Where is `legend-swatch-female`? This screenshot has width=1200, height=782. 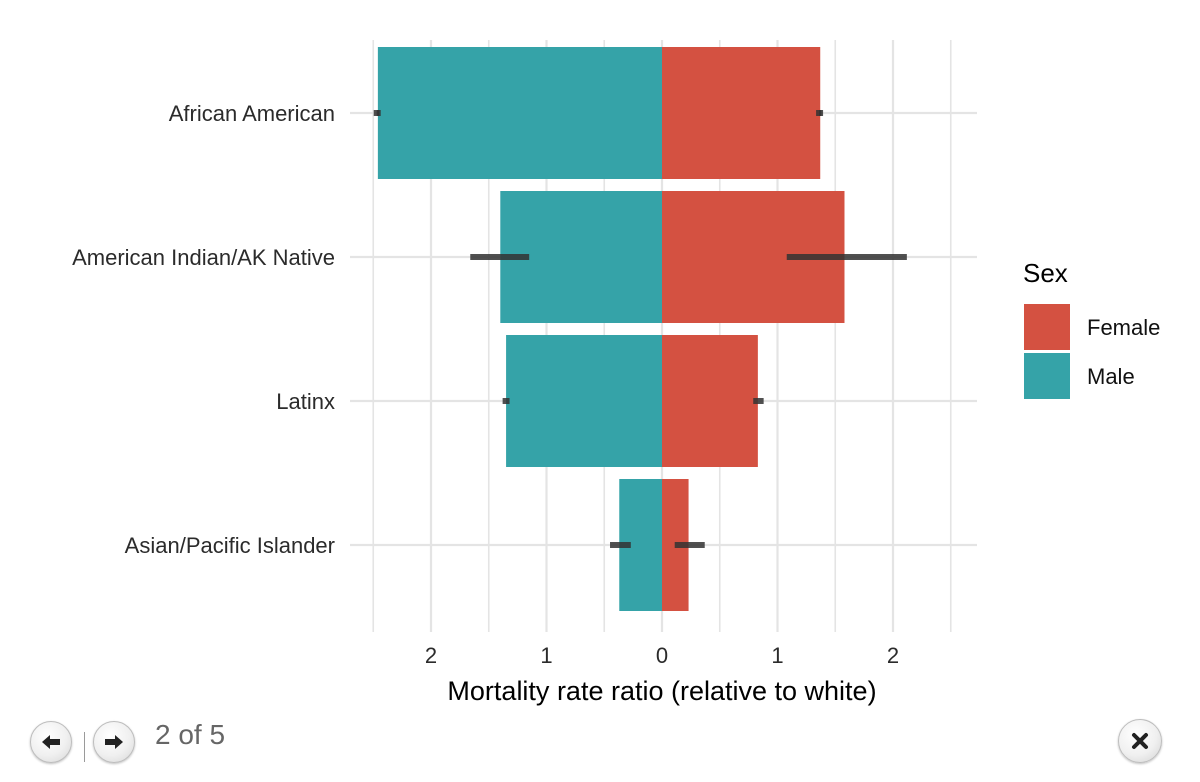
legend-swatch-female is located at coordinates (1047, 327).